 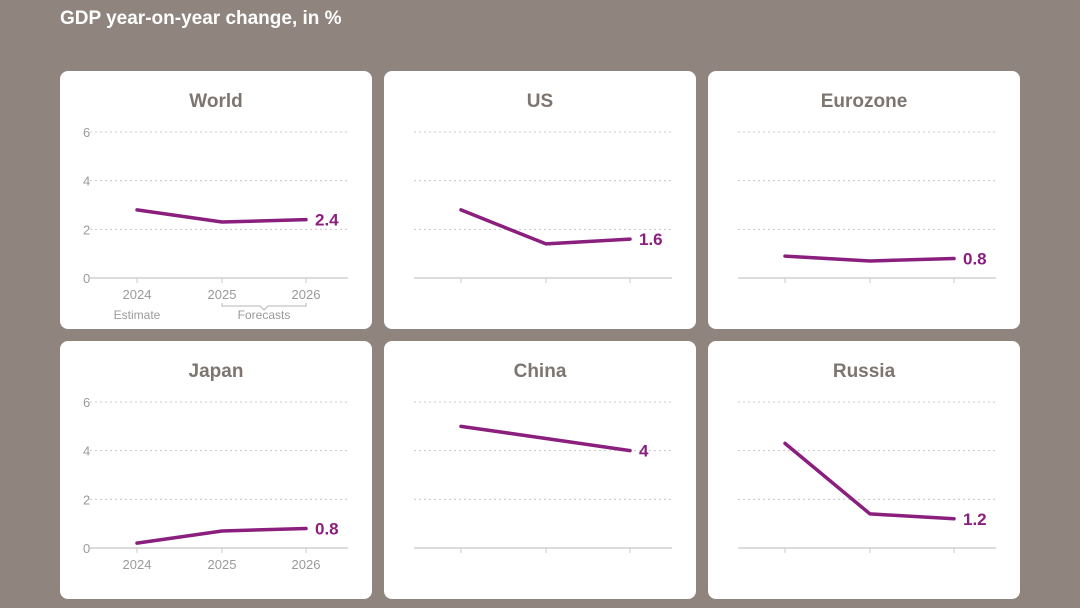 What do you see at coordinates (644, 451) in the screenshot?
I see `end-value-label: 4` at bounding box center [644, 451].